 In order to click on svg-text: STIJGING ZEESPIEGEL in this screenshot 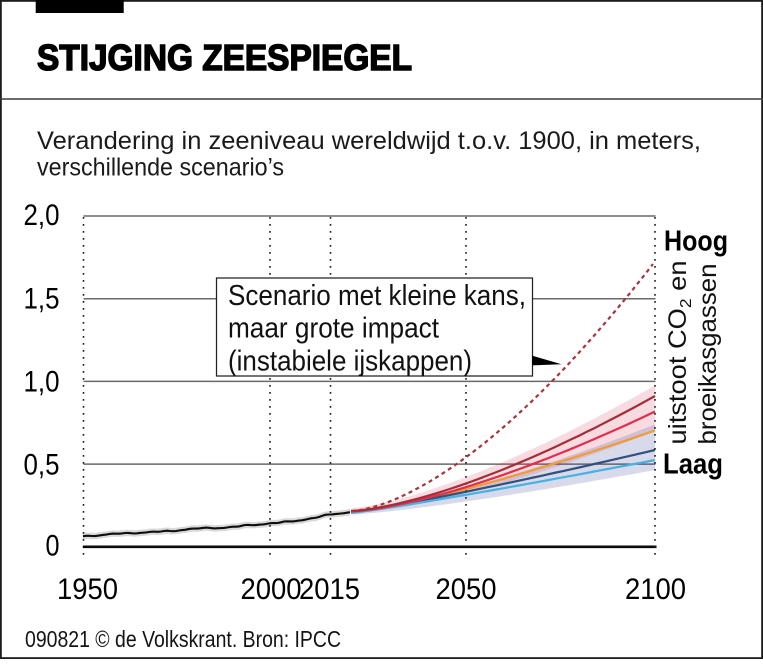, I will do `click(224, 57)`.